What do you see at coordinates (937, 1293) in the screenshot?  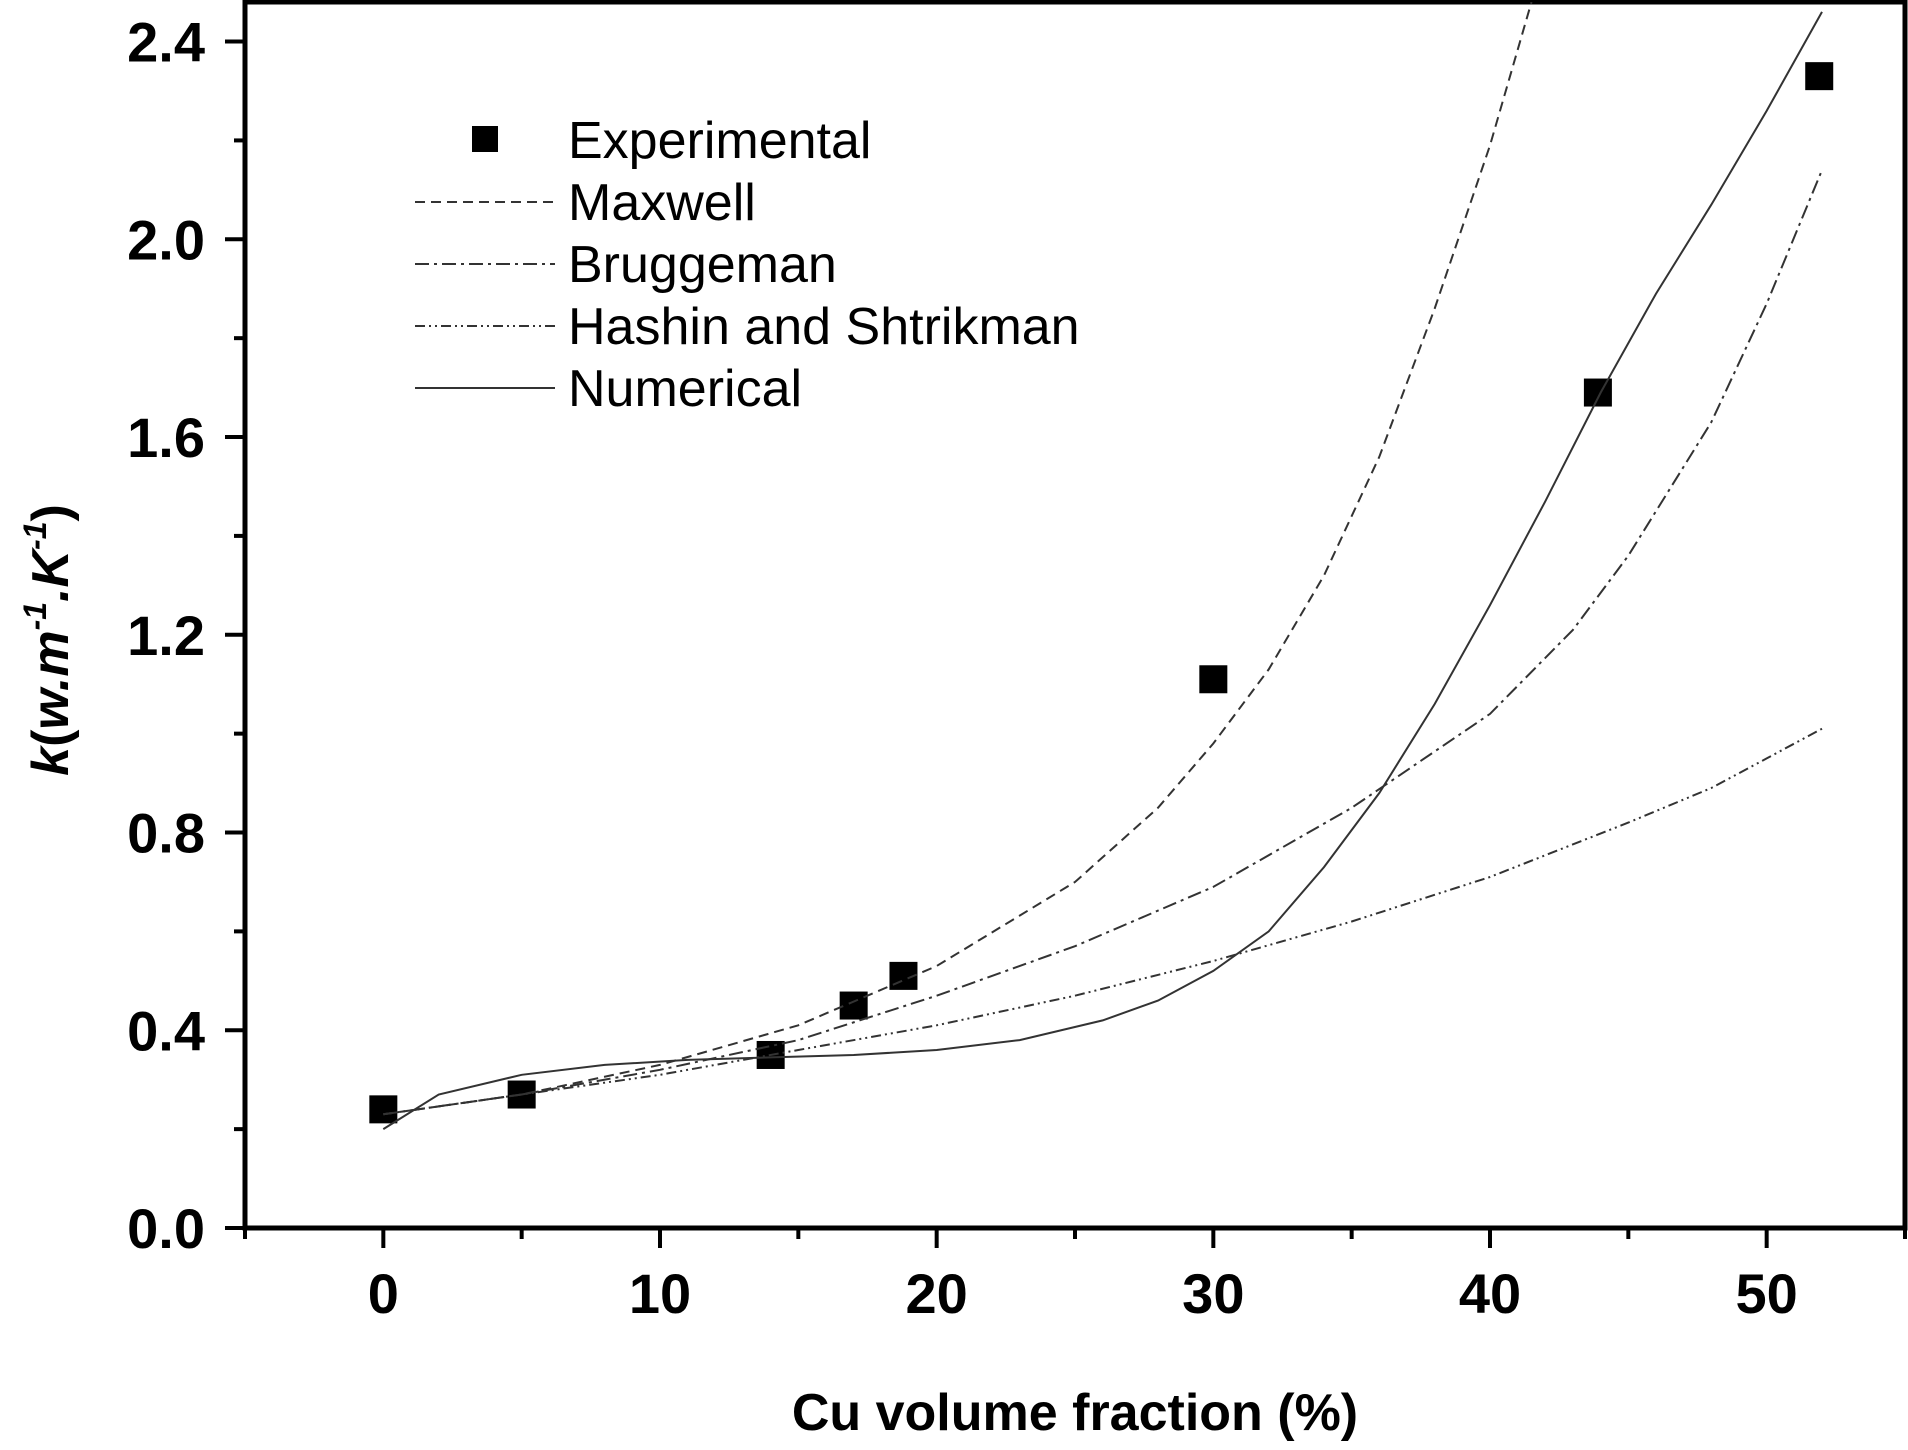 I see `x-tick-label: 20` at bounding box center [937, 1293].